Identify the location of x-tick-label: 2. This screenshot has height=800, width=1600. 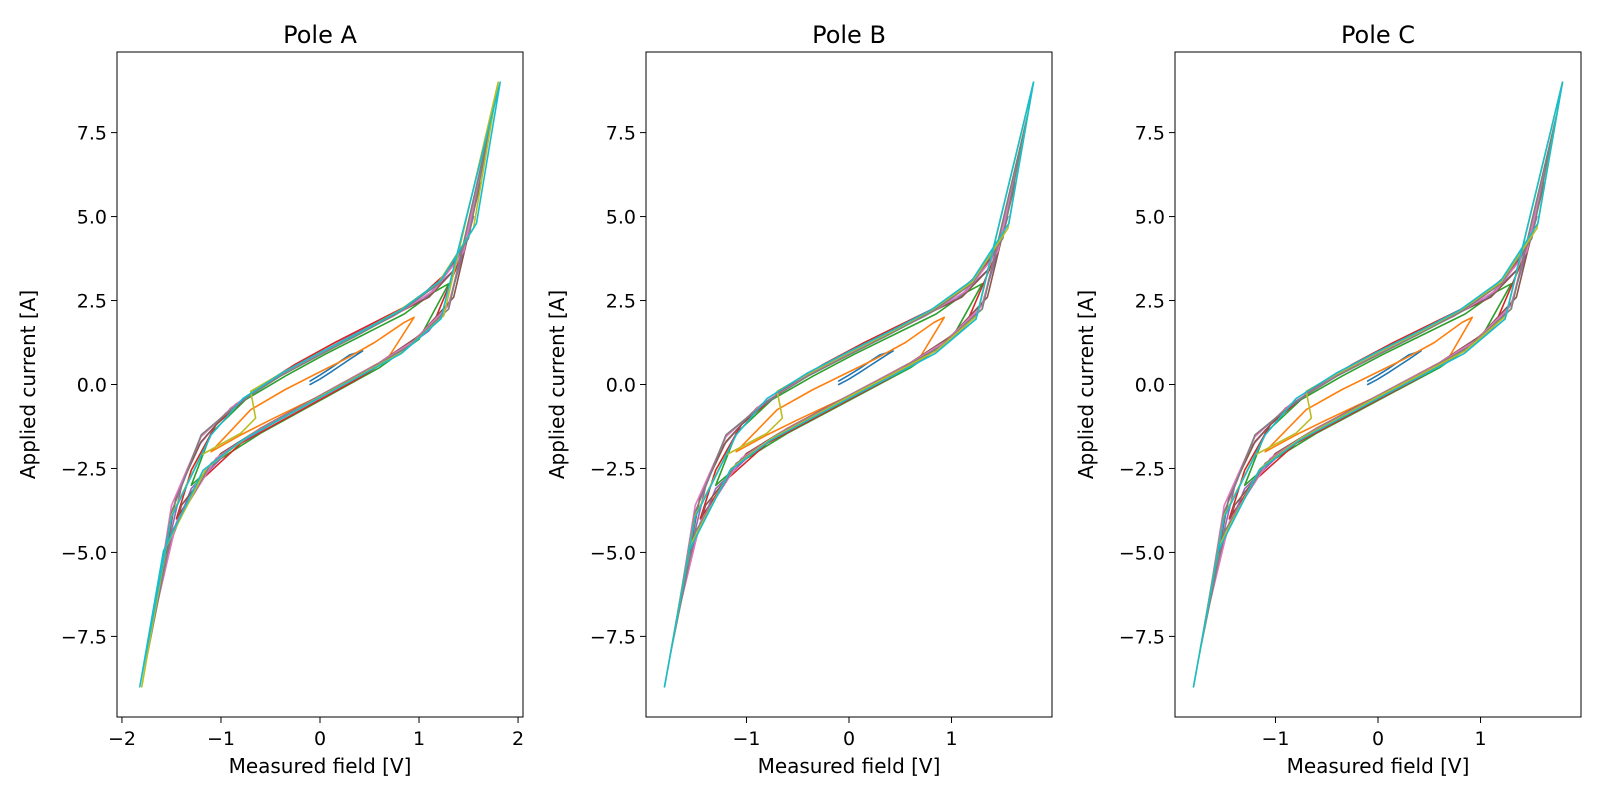
(518, 739).